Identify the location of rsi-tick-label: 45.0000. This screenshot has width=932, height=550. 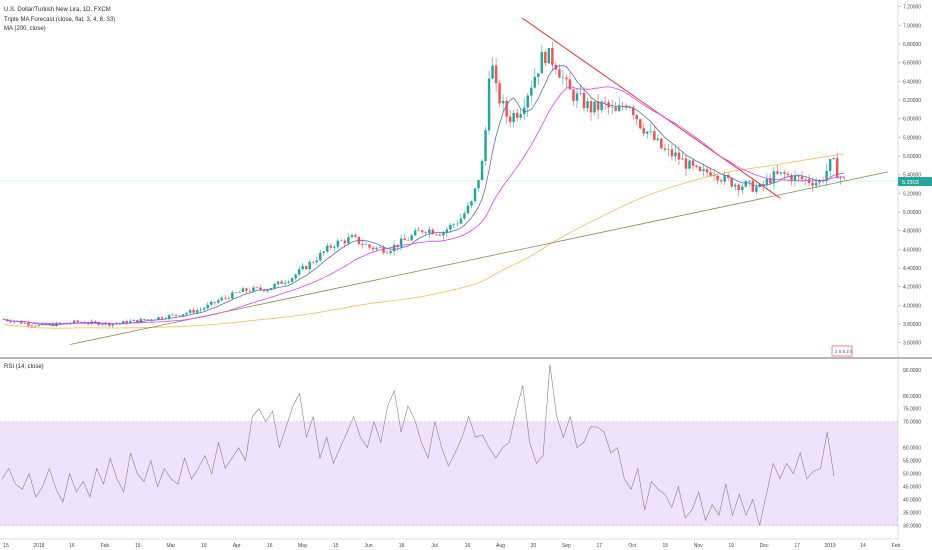
(912, 488).